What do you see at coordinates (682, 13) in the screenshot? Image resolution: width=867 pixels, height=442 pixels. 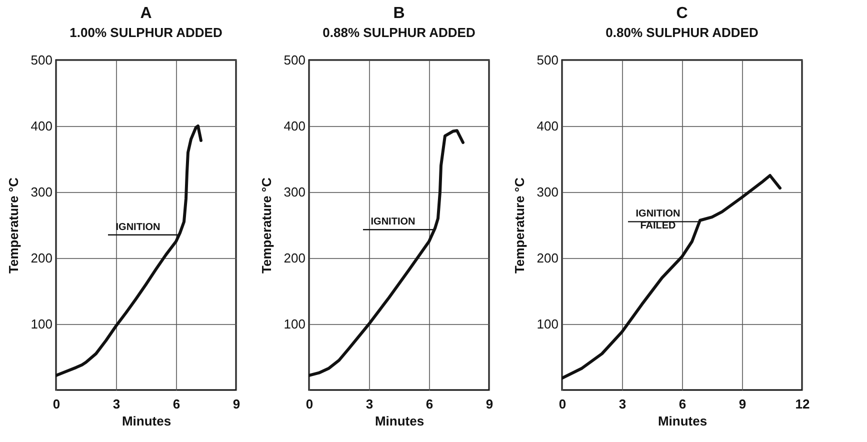 I see `chart-title: C` at bounding box center [682, 13].